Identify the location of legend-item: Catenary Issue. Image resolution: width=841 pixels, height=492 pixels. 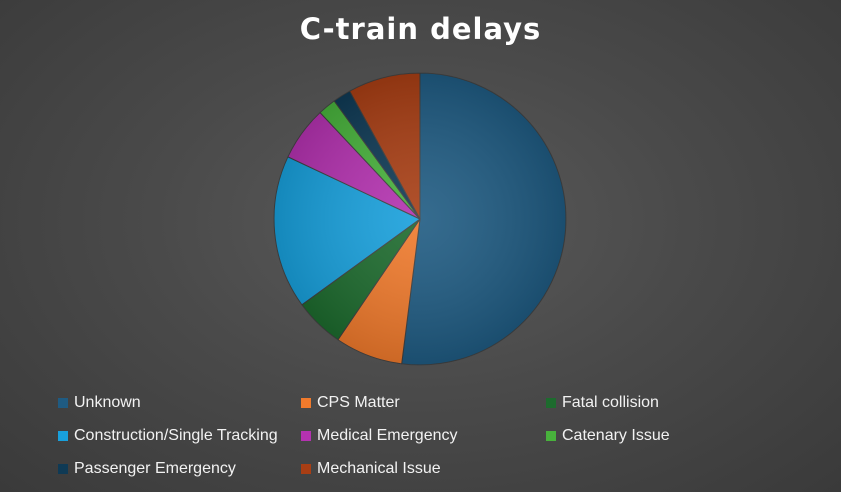
(662, 436).